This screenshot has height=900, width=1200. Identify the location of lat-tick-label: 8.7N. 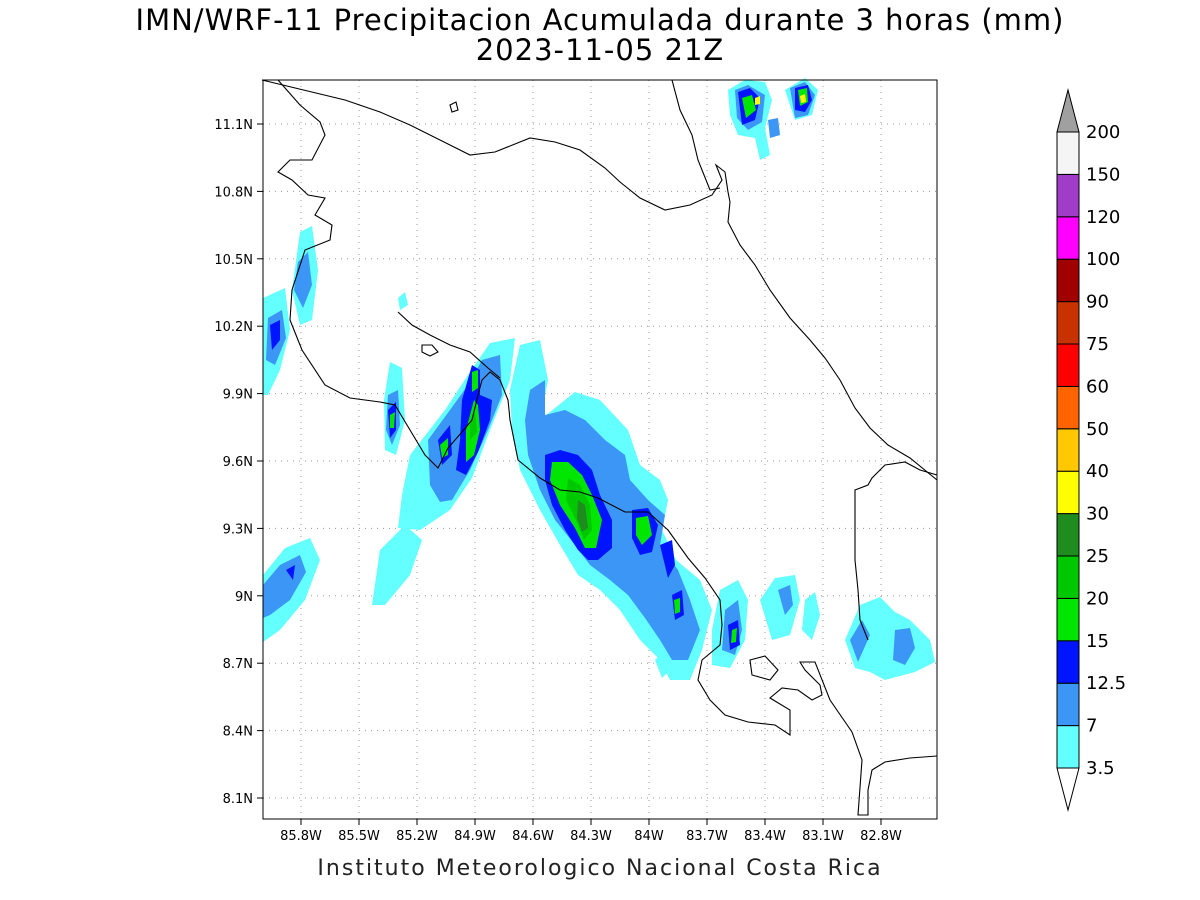
(238, 664).